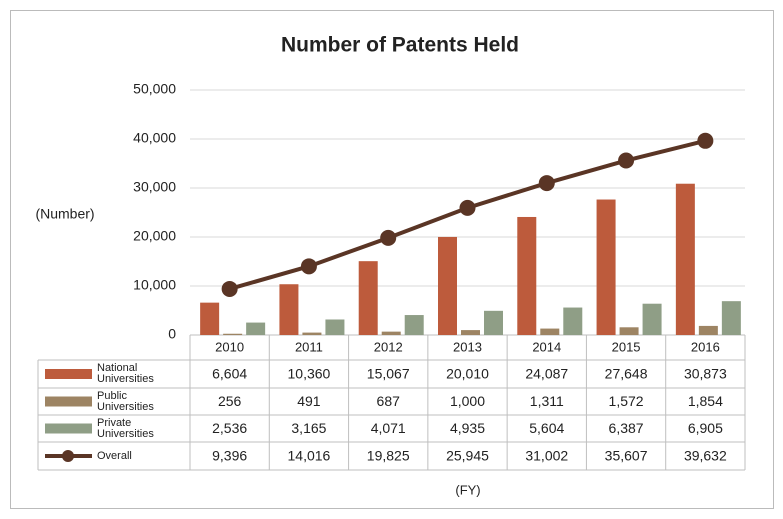 The height and width of the screenshot is (519, 783). Describe the element at coordinates (626, 428) in the screenshot. I see `table-value: 6,387` at that location.